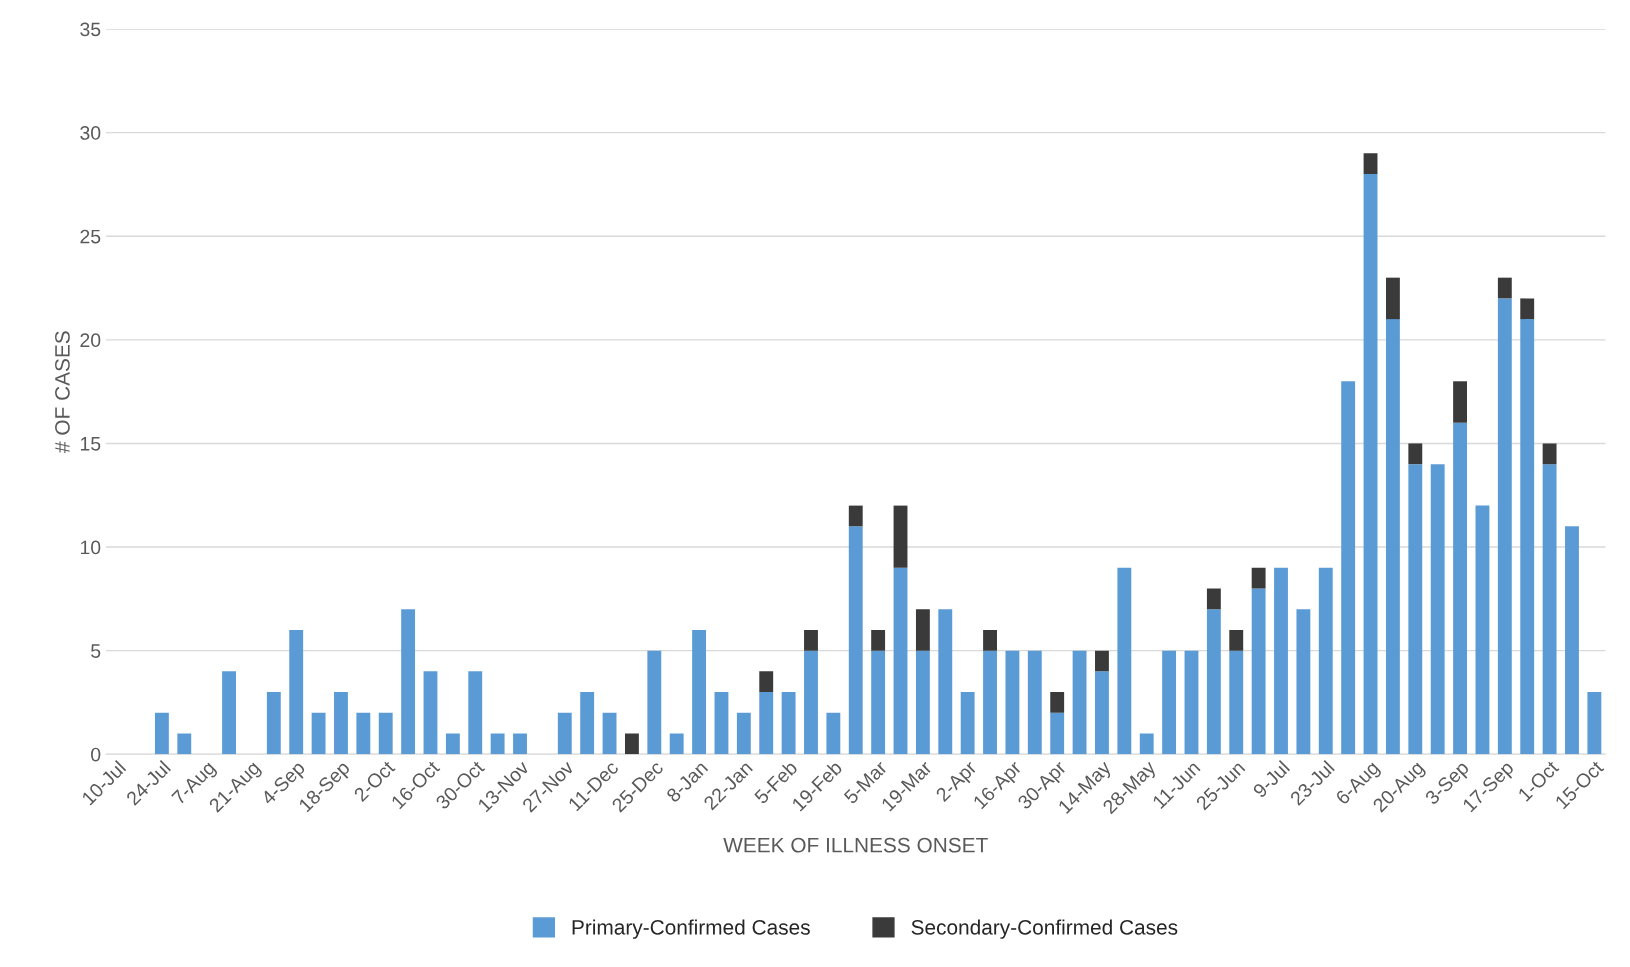 This screenshot has height=967, width=1630. Describe the element at coordinates (90, 444) in the screenshot. I see `y-tick-label: 15` at that location.